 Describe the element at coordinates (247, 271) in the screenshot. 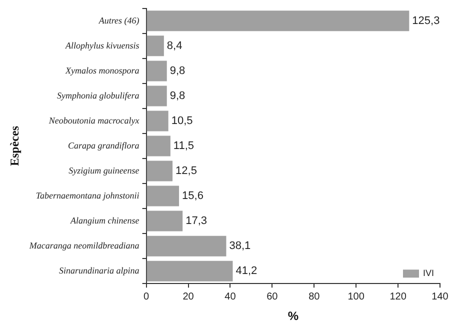

I see `data-label: 41,2` at that location.